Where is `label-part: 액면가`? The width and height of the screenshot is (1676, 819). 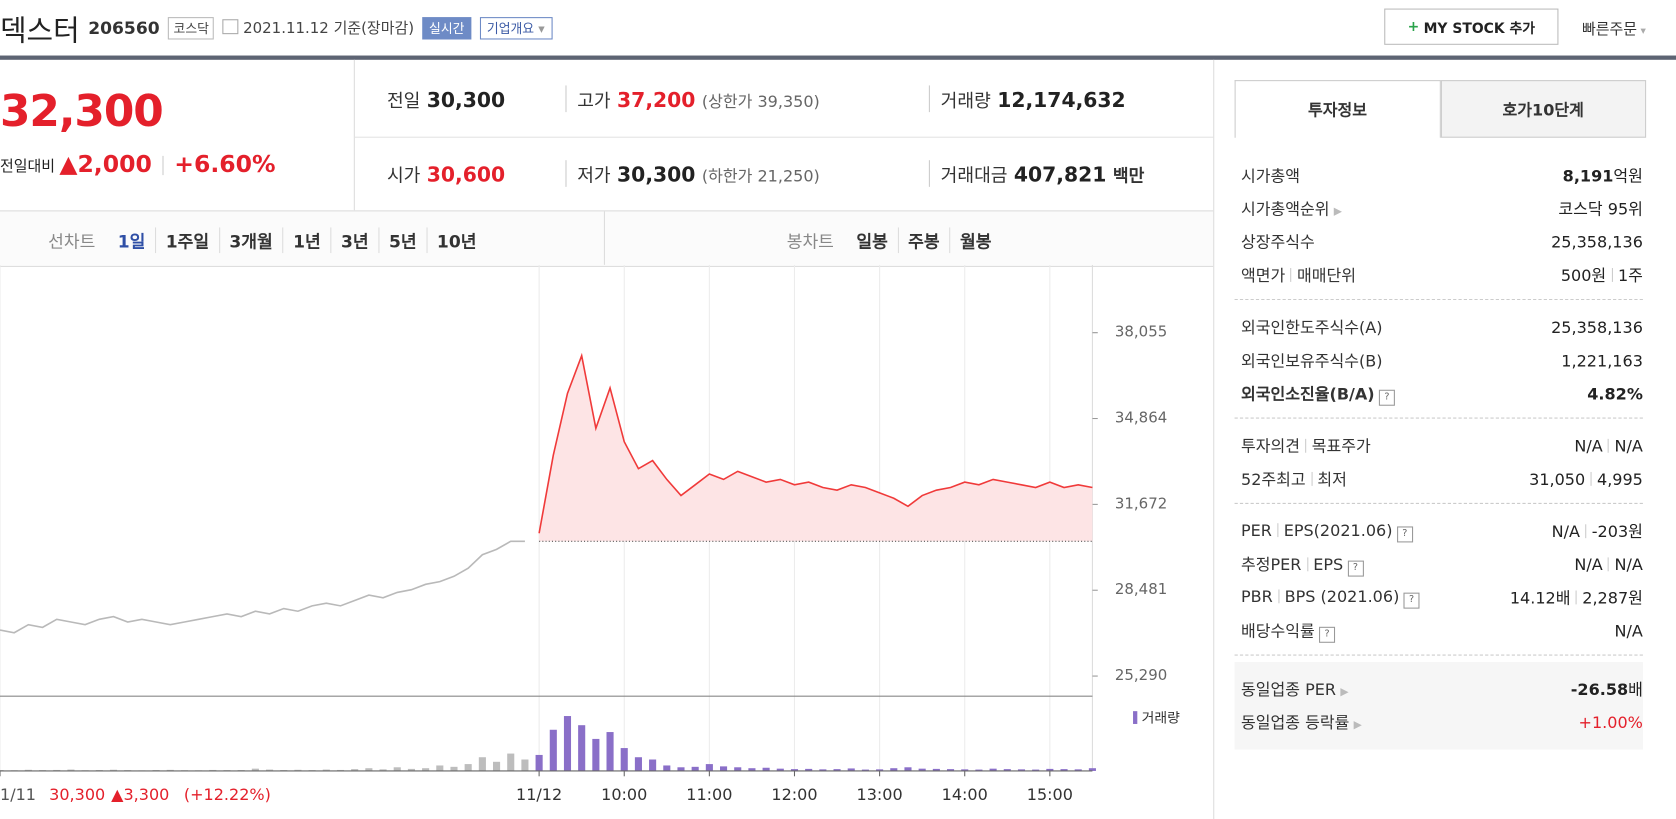 label-part: 액면가 is located at coordinates (1263, 275).